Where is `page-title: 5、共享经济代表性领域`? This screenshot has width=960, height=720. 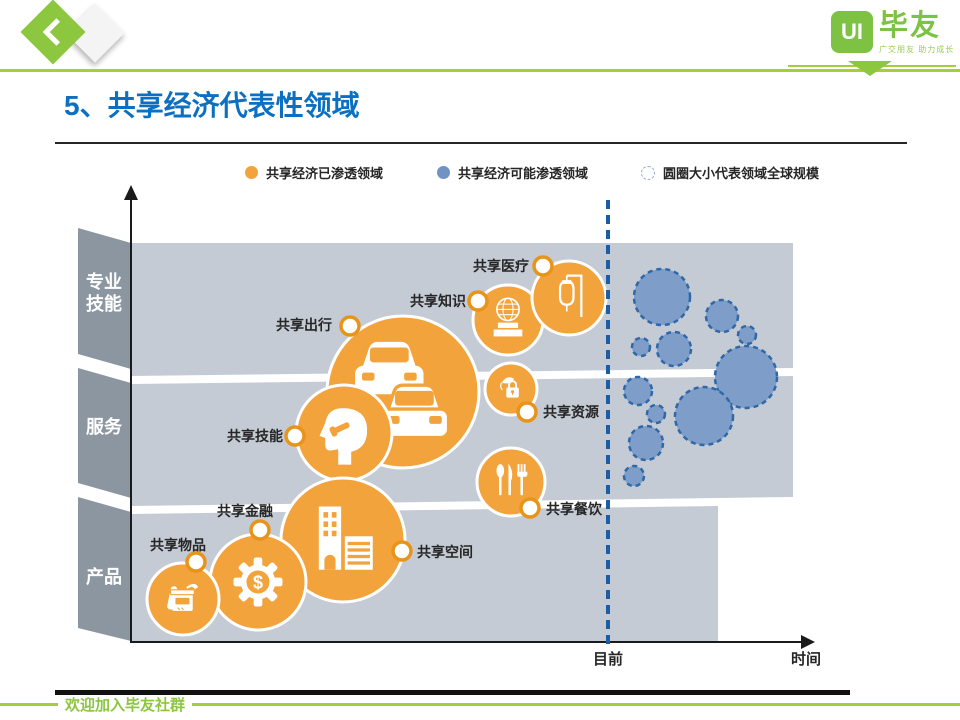
page-title: 5、共享经济代表性领域 is located at coordinates (212, 105).